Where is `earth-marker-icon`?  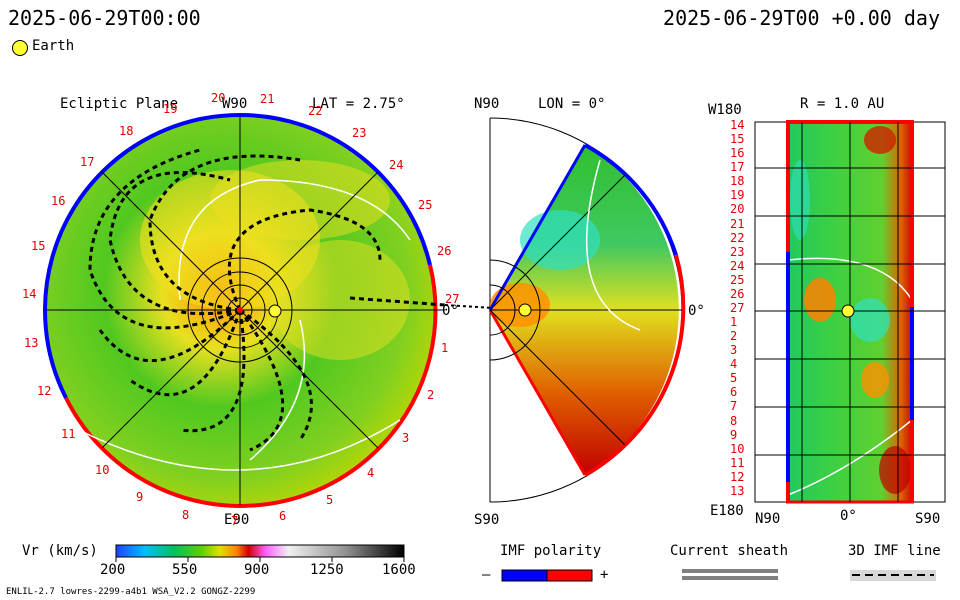
earth-marker-icon is located at coordinates (20, 48).